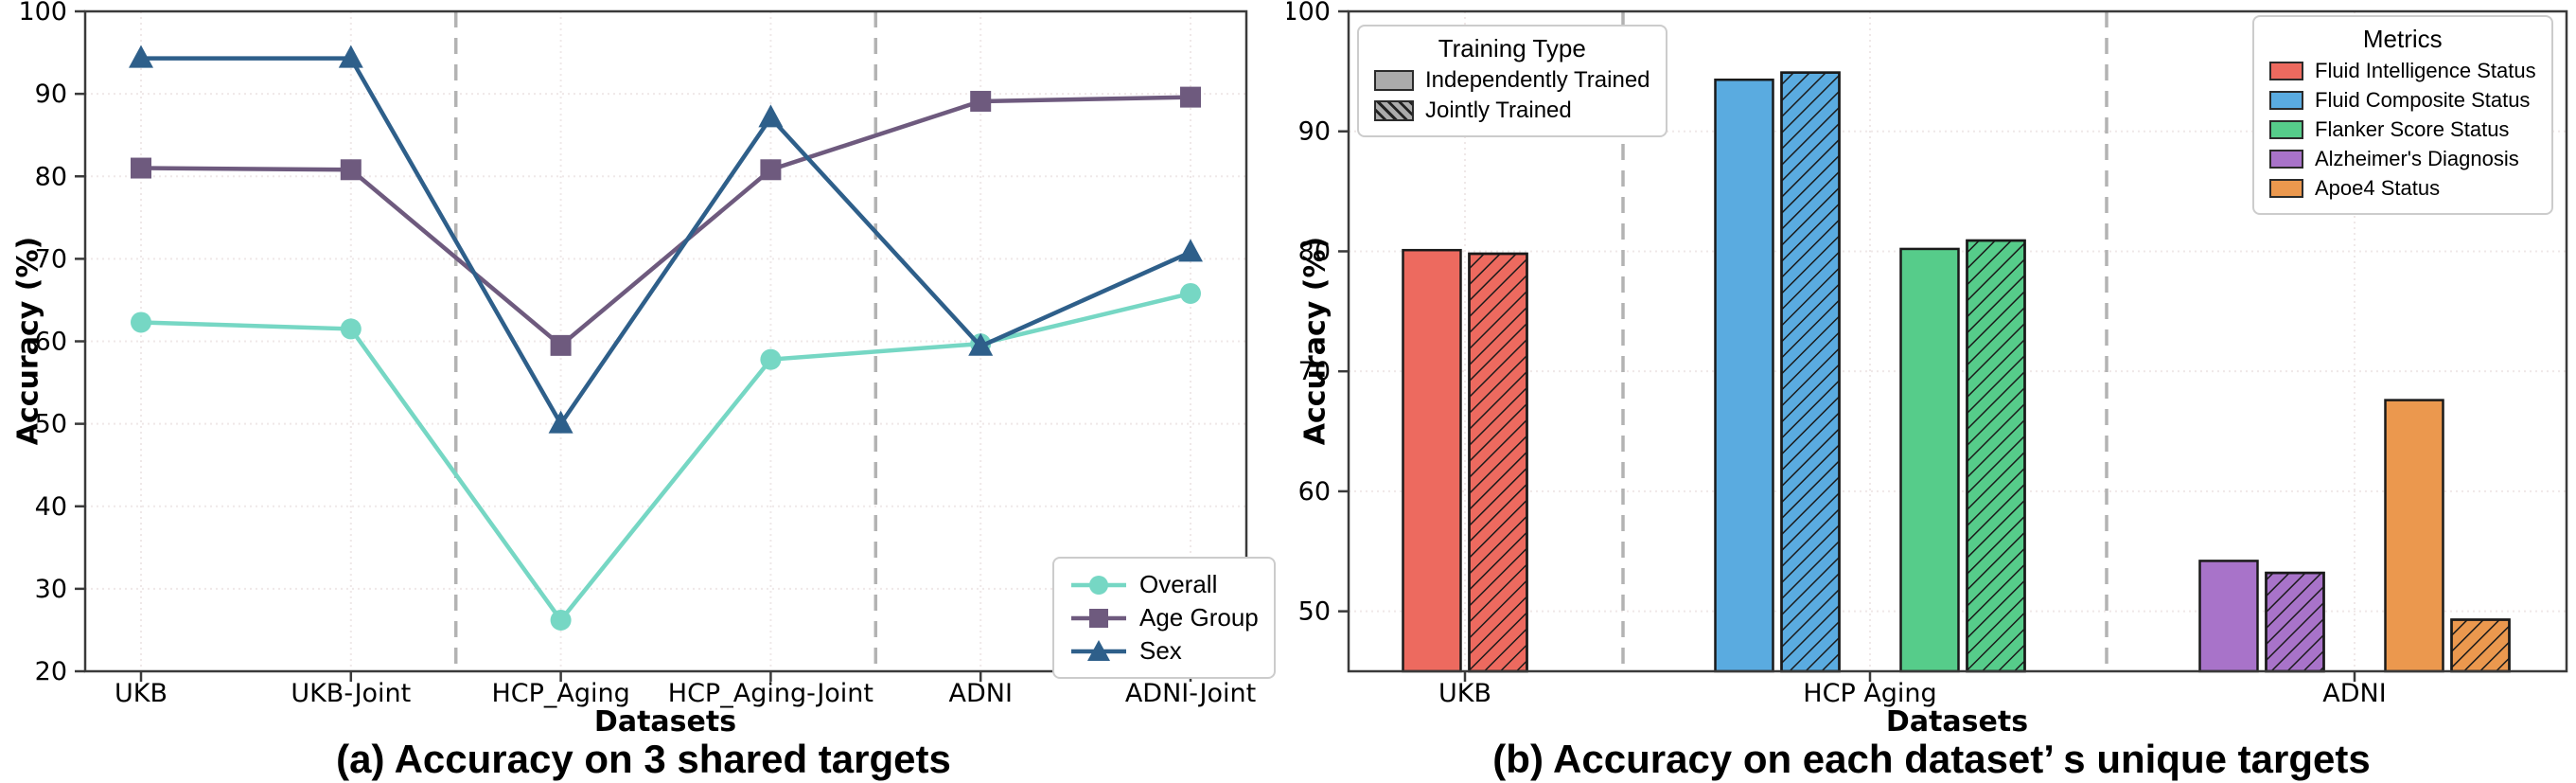 The width and height of the screenshot is (2576, 783). I want to click on chart-a-title: (a) Accuracy on 3 shared targets, so click(643, 759).